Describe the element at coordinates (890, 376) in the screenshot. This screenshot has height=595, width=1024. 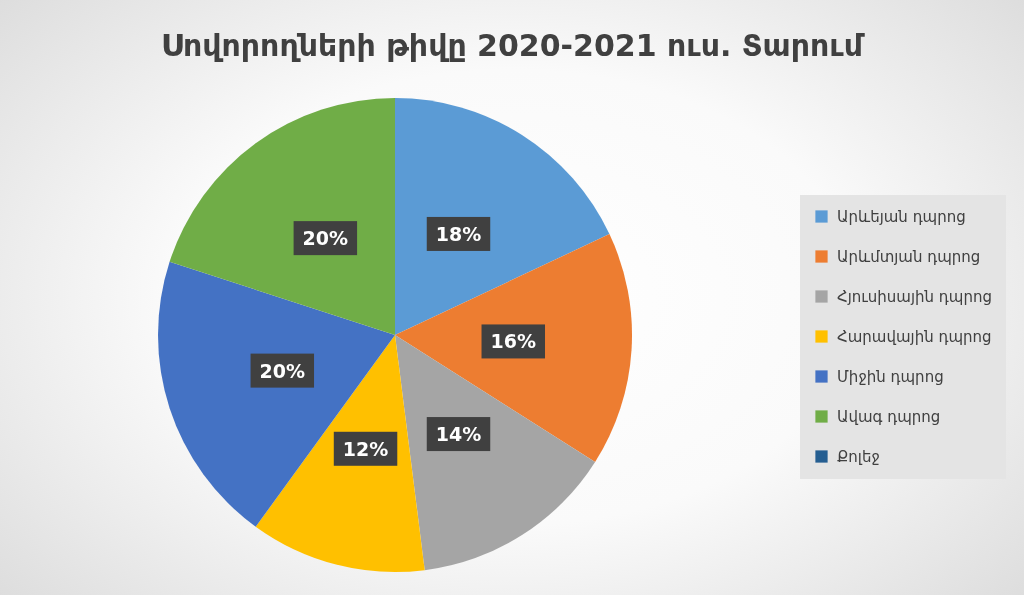
I see `legend-label: Միջին դպրոց` at that location.